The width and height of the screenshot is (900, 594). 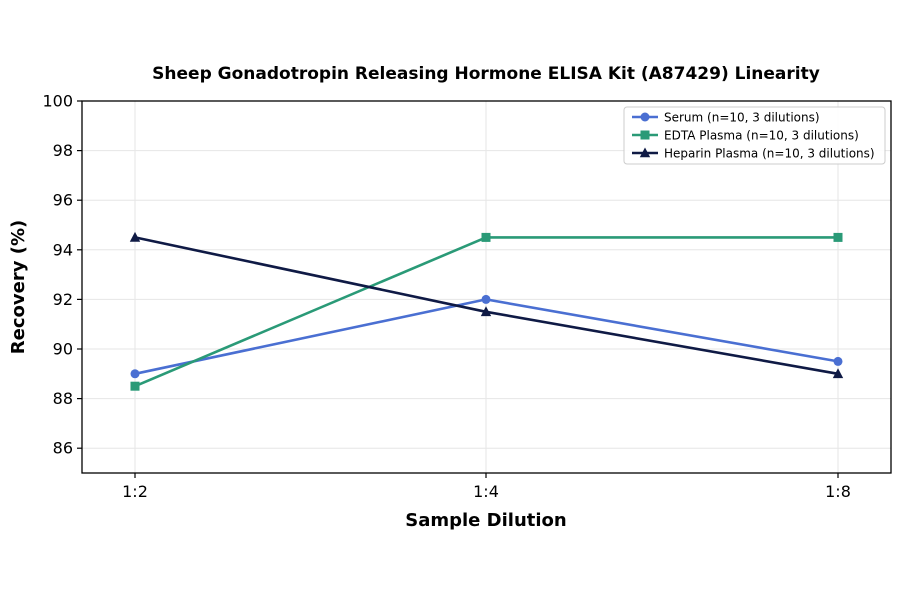 I want to click on legend-item: Serum (n=10, 3 dilutions), so click(x=726, y=118).